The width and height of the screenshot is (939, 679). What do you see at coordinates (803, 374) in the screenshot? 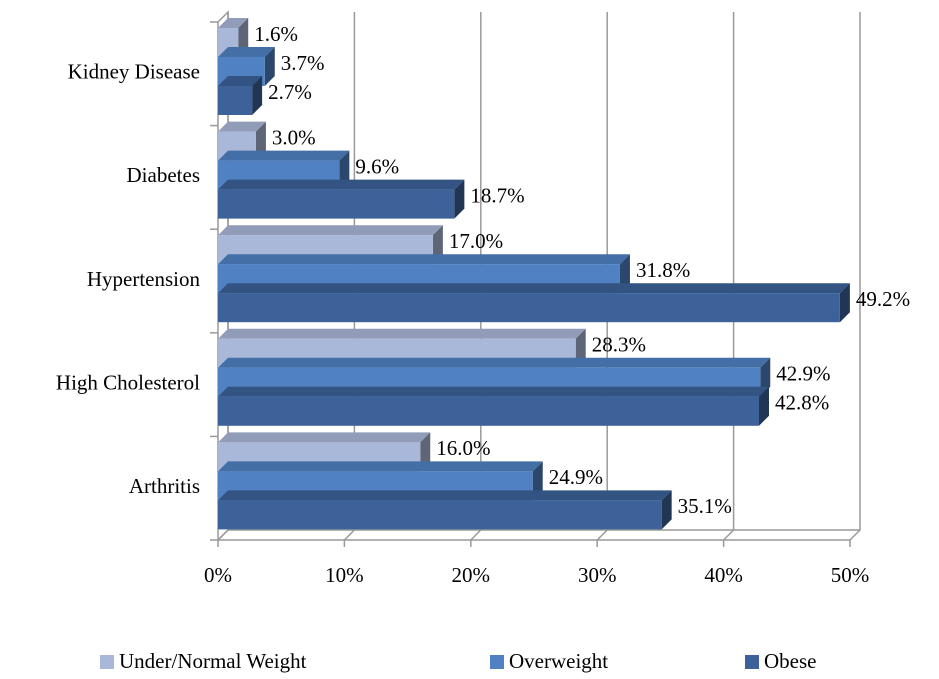
I see `value-label: 42.9%` at bounding box center [803, 374].